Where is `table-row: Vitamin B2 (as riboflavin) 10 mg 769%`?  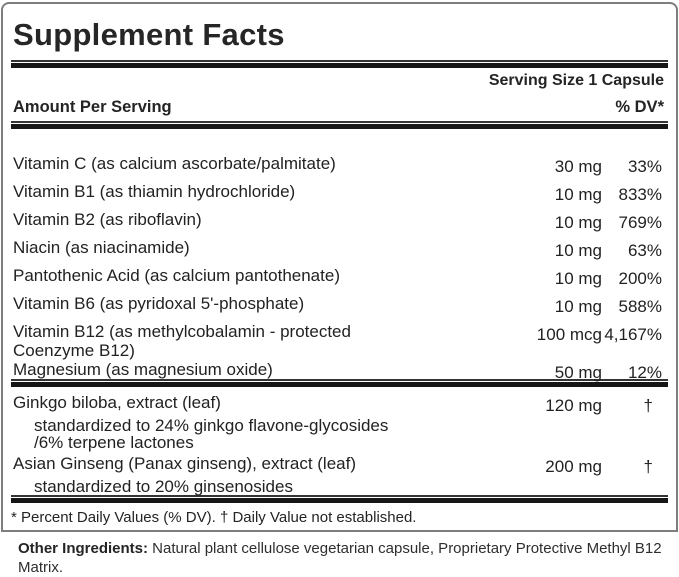
table-row: Vitamin B2 (as riboflavin) 10 mg 769% is located at coordinates (337, 221).